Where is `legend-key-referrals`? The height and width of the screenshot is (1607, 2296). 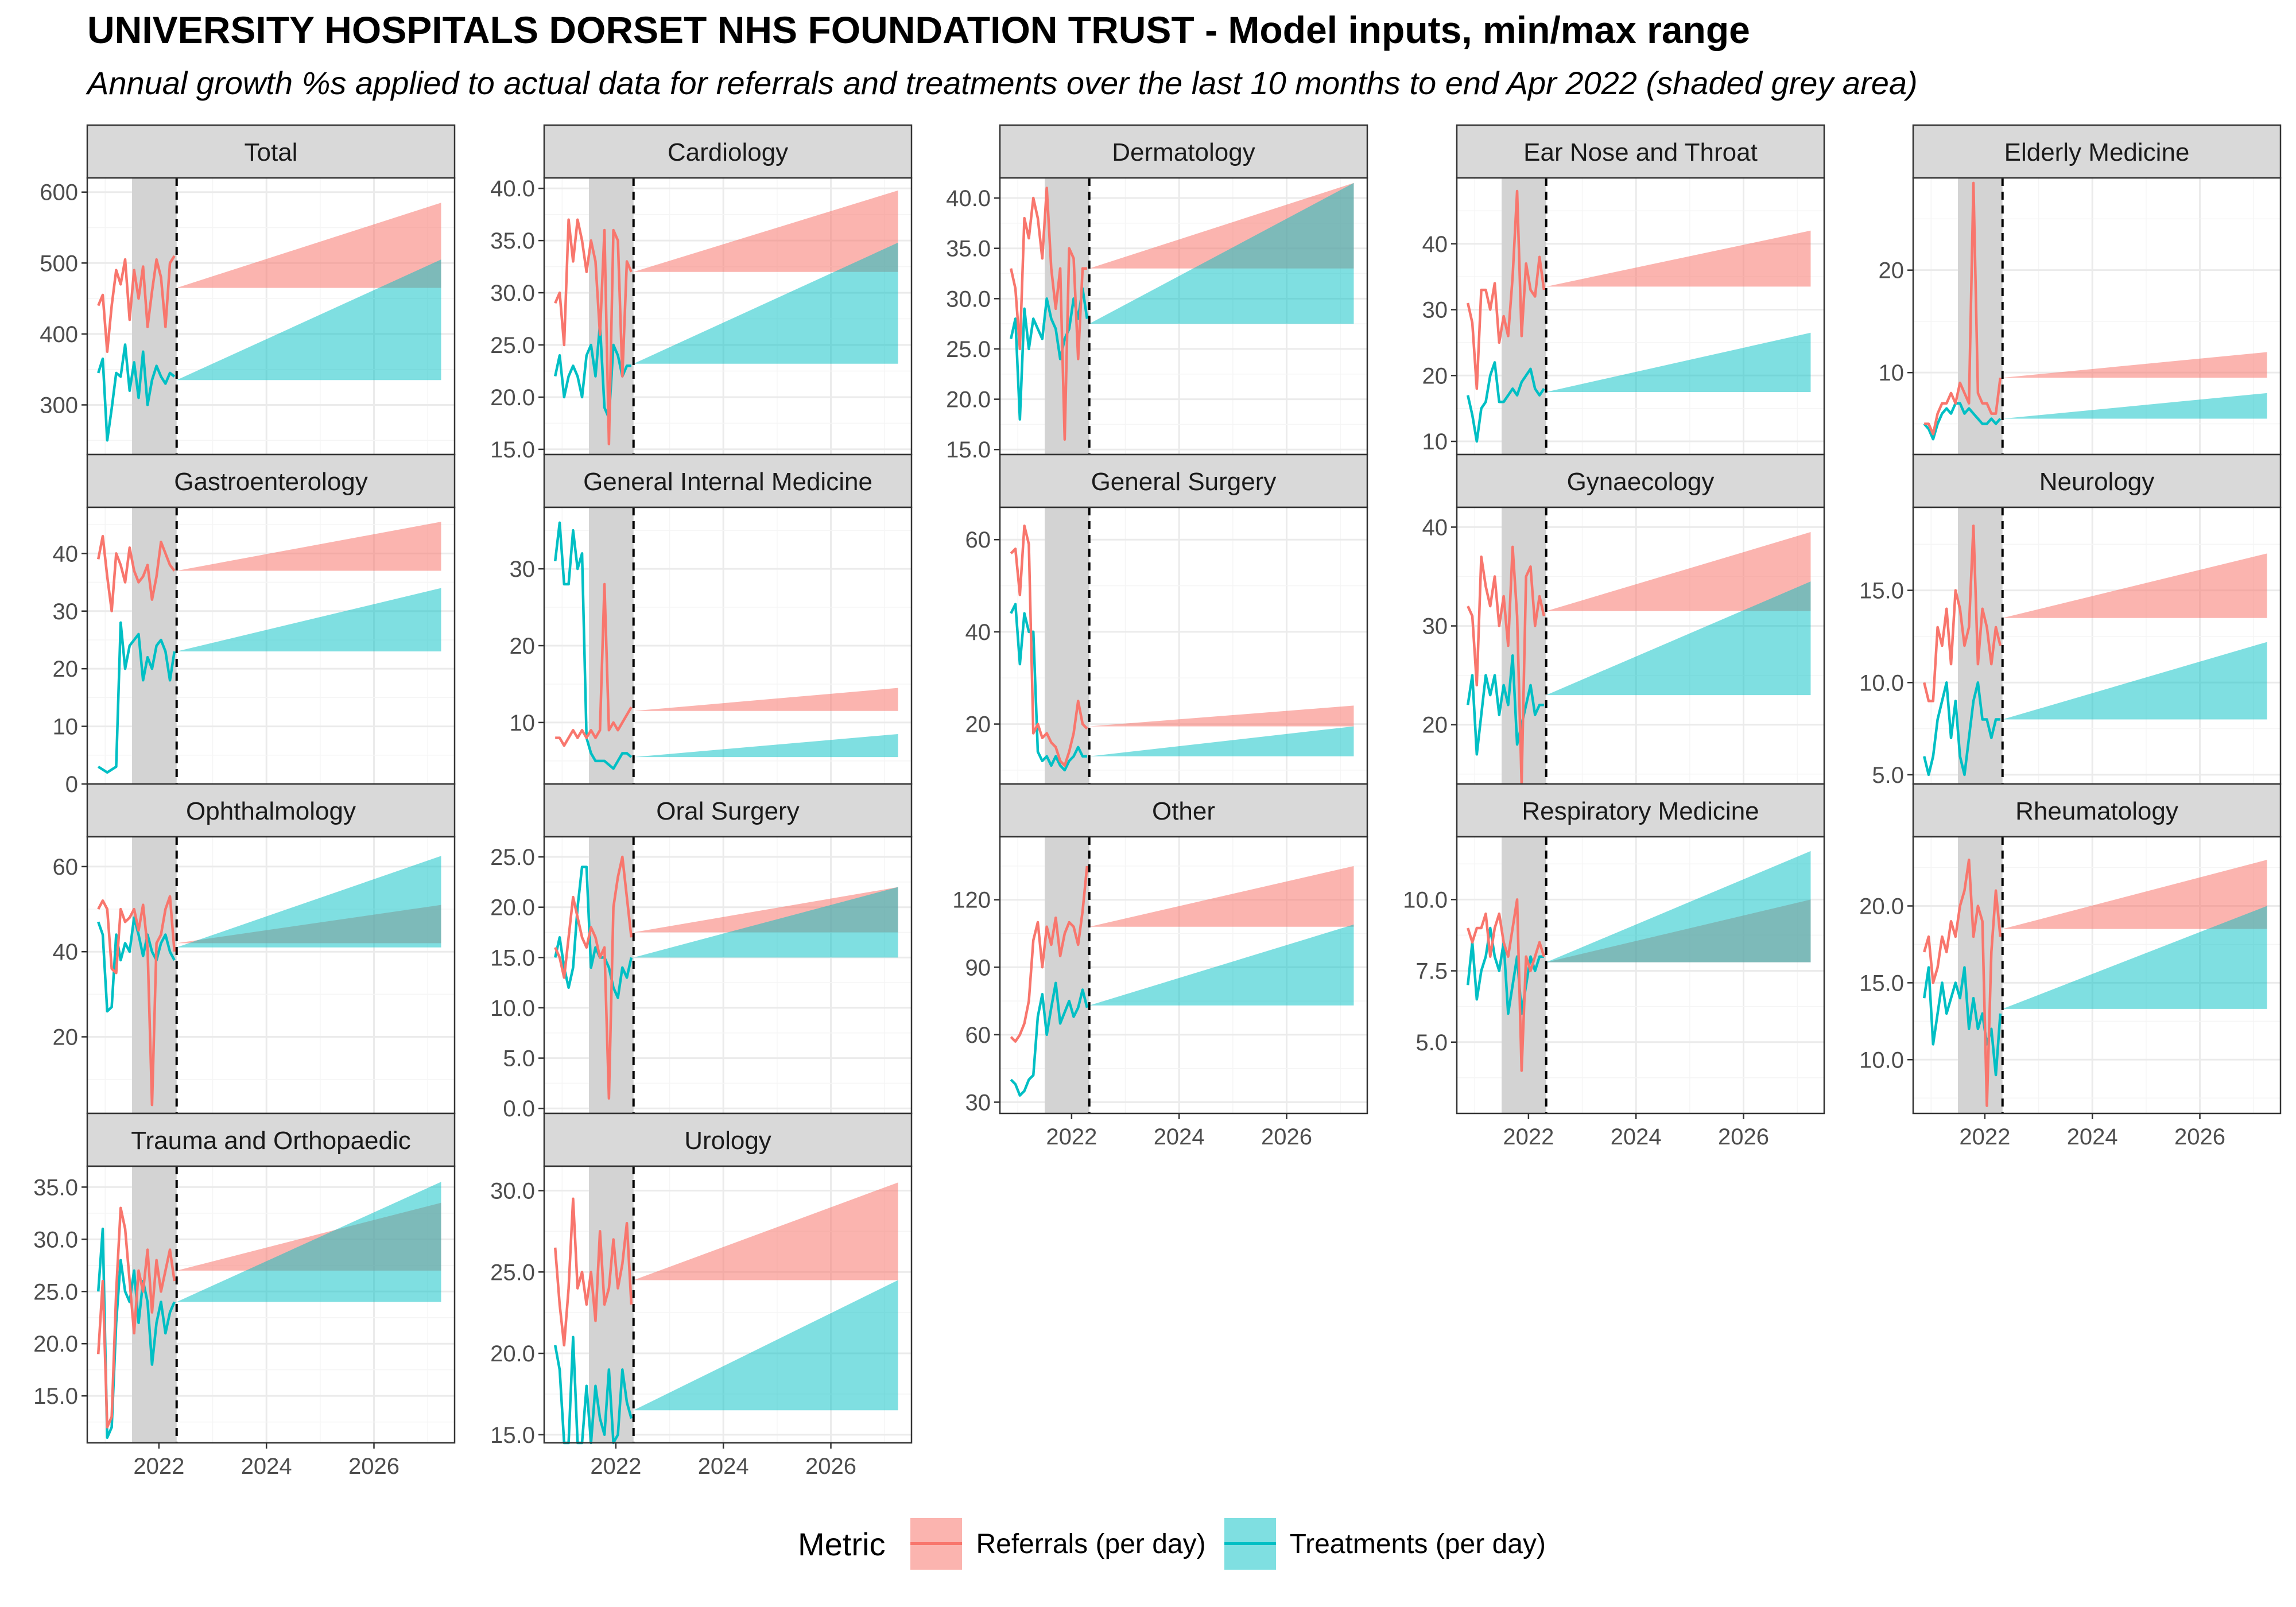
legend-key-referrals is located at coordinates (936, 1544).